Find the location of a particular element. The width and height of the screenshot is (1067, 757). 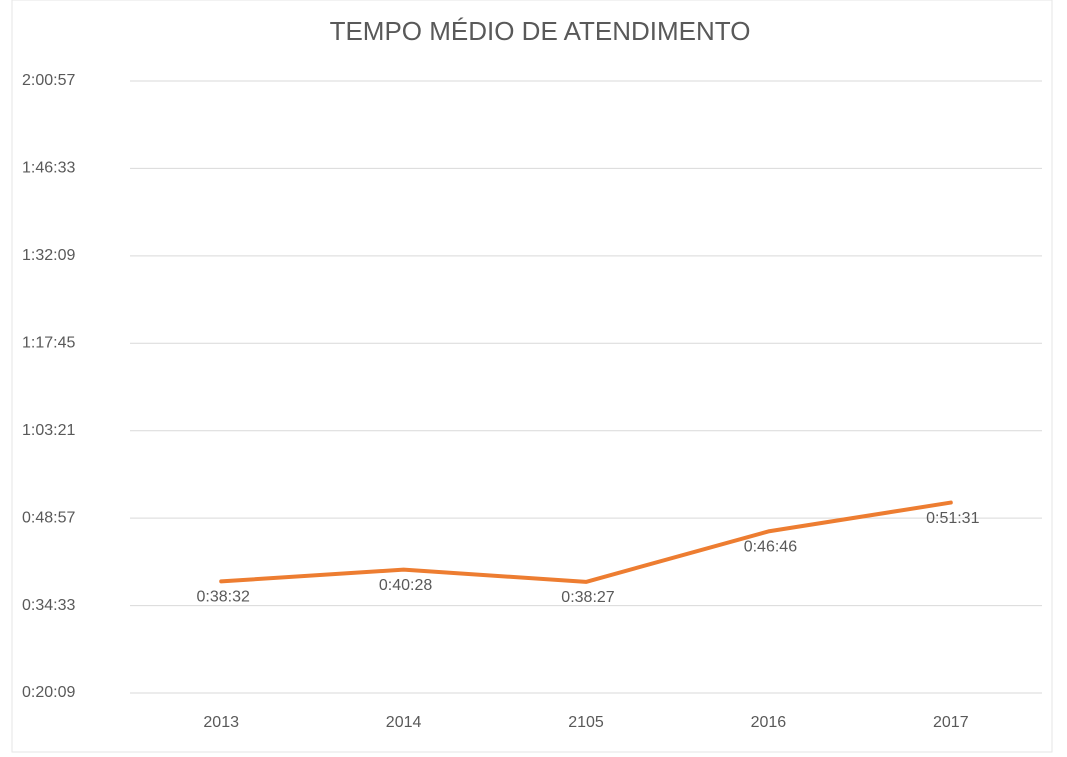

data-label: 0:40:28 is located at coordinates (405, 585).